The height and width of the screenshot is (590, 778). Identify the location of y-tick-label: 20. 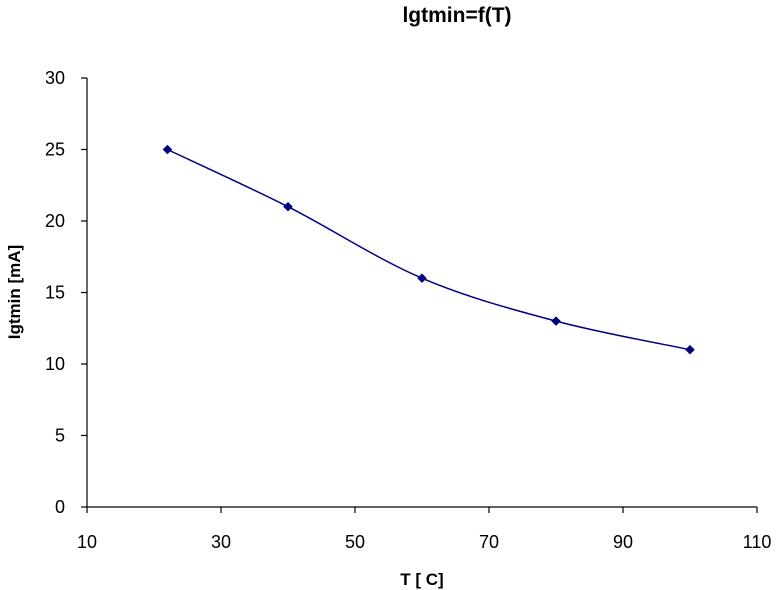
(55, 221).